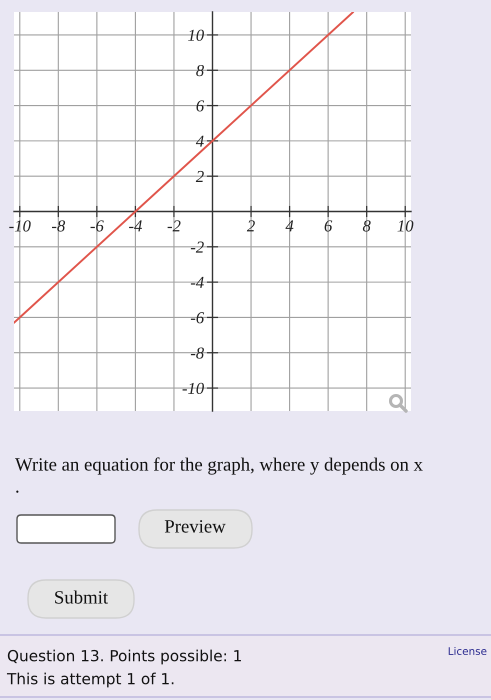  Describe the element at coordinates (197, 318) in the screenshot. I see `y-tick-label: -6` at that location.